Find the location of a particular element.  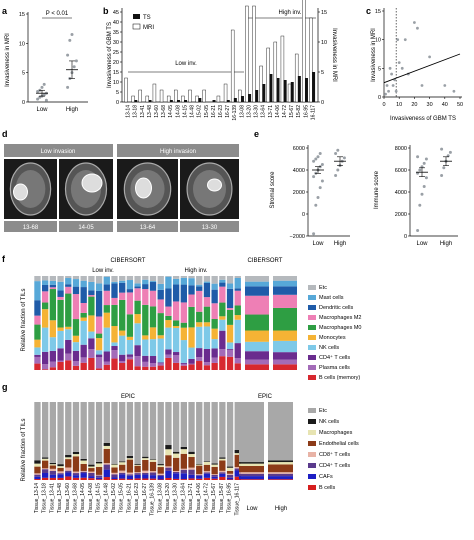

e2-point is located at coordinates (444, 168).